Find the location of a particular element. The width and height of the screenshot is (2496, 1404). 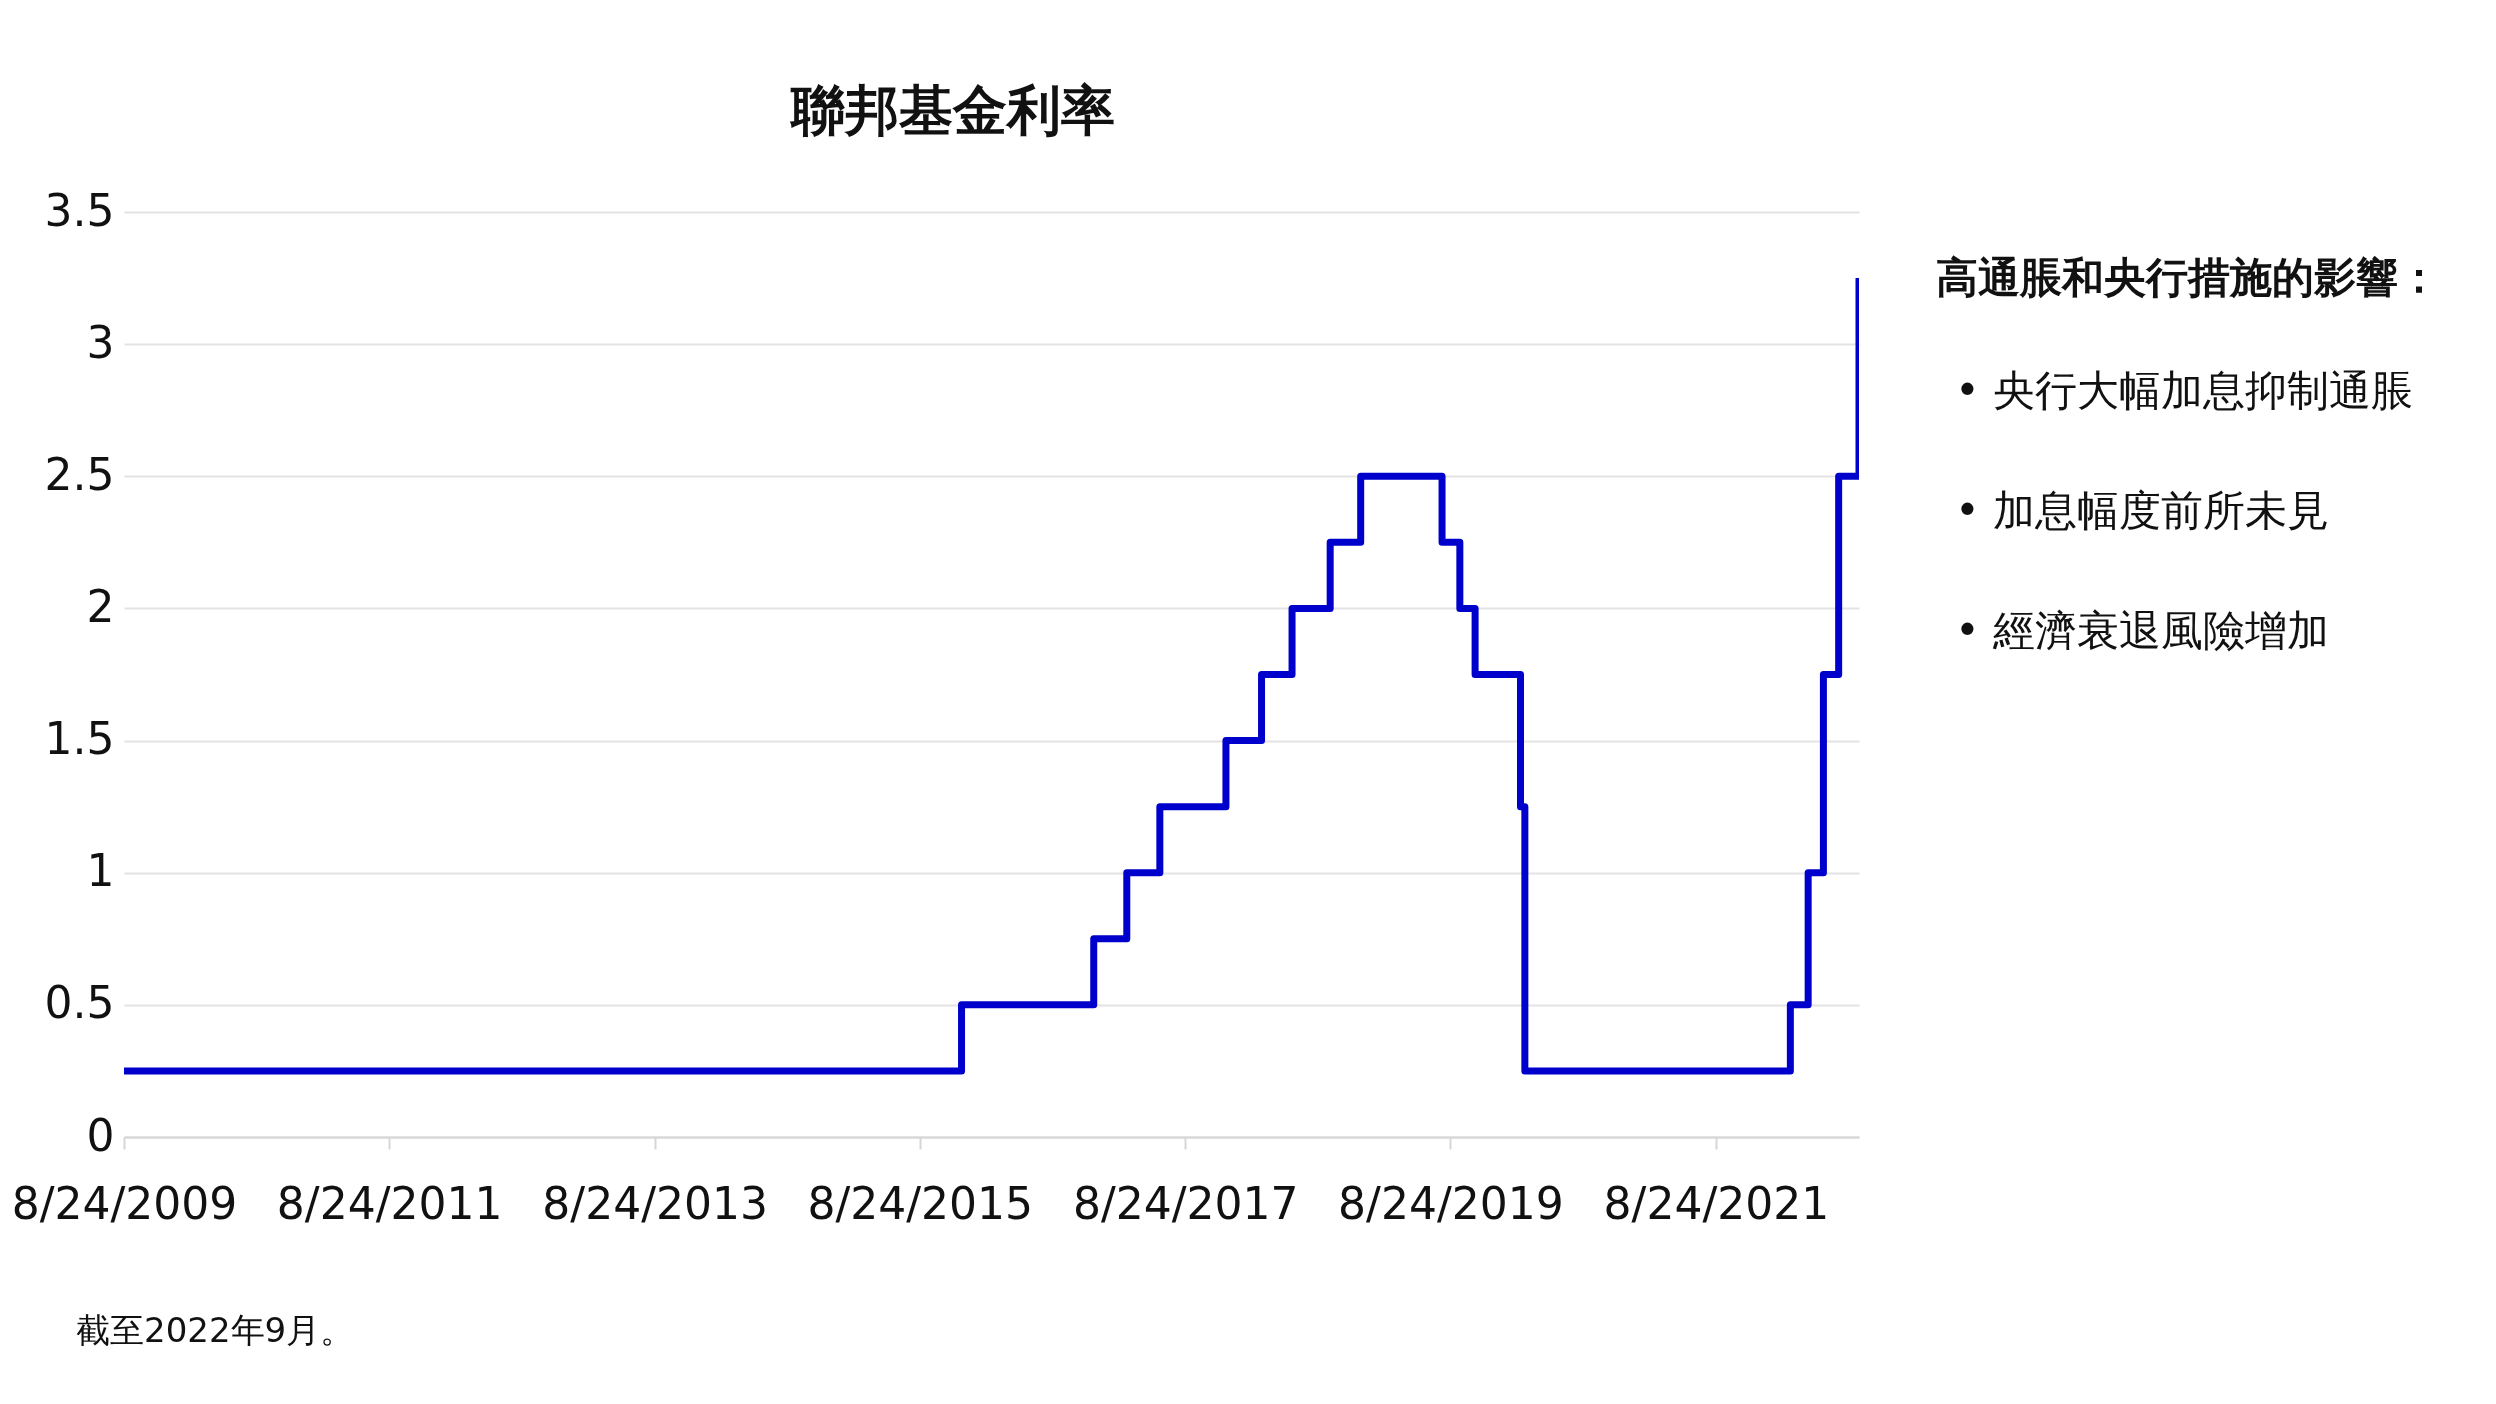

x-tick-label: 8/24/2021 is located at coordinates (1716, 1203).